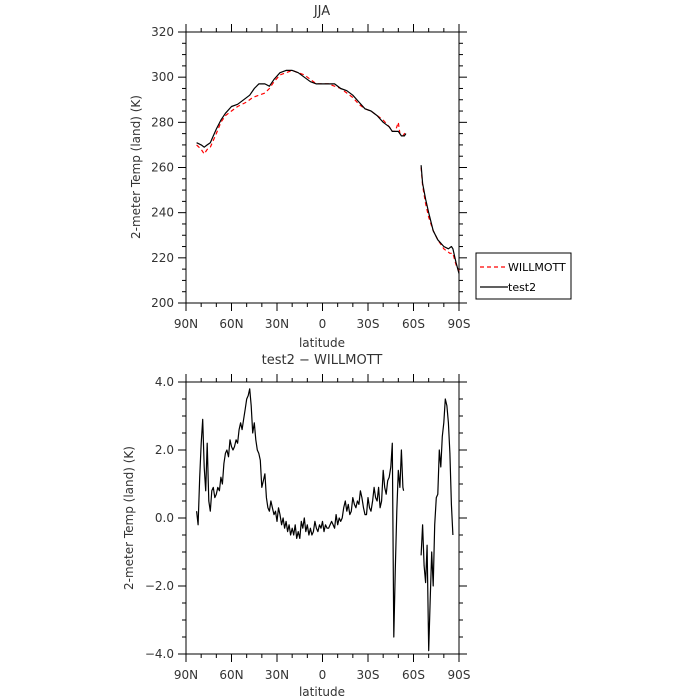  What do you see at coordinates (162, 122) in the screenshot?
I see `y-tick-label: 280` at bounding box center [162, 122].